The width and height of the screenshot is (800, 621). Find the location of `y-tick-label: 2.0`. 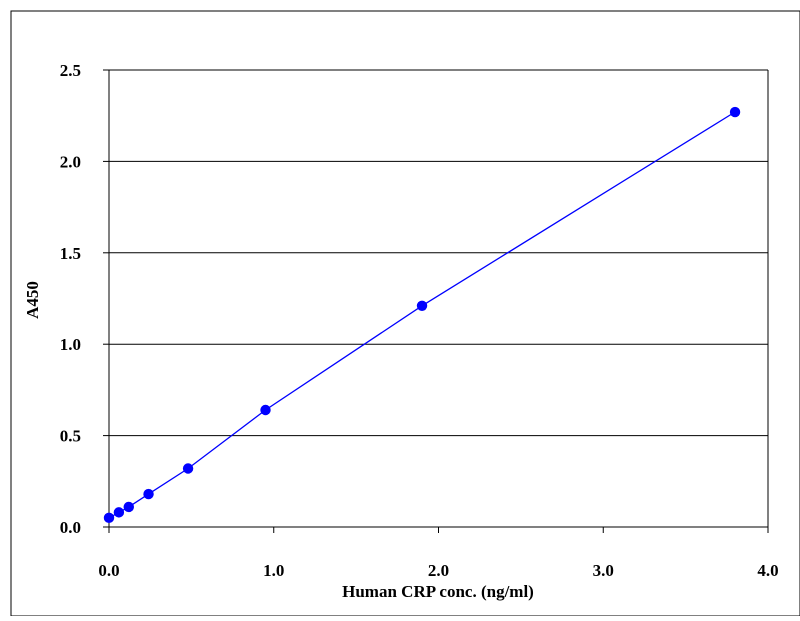

y-tick-label: 2.0 is located at coordinates (70, 161).